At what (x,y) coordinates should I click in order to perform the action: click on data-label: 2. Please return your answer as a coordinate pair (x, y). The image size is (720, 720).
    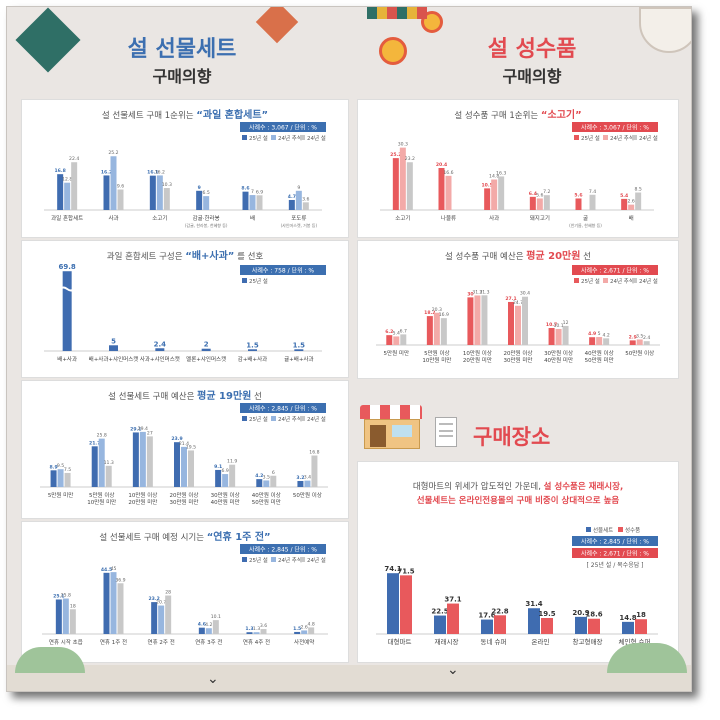
    Looking at the image, I should click on (206, 345).